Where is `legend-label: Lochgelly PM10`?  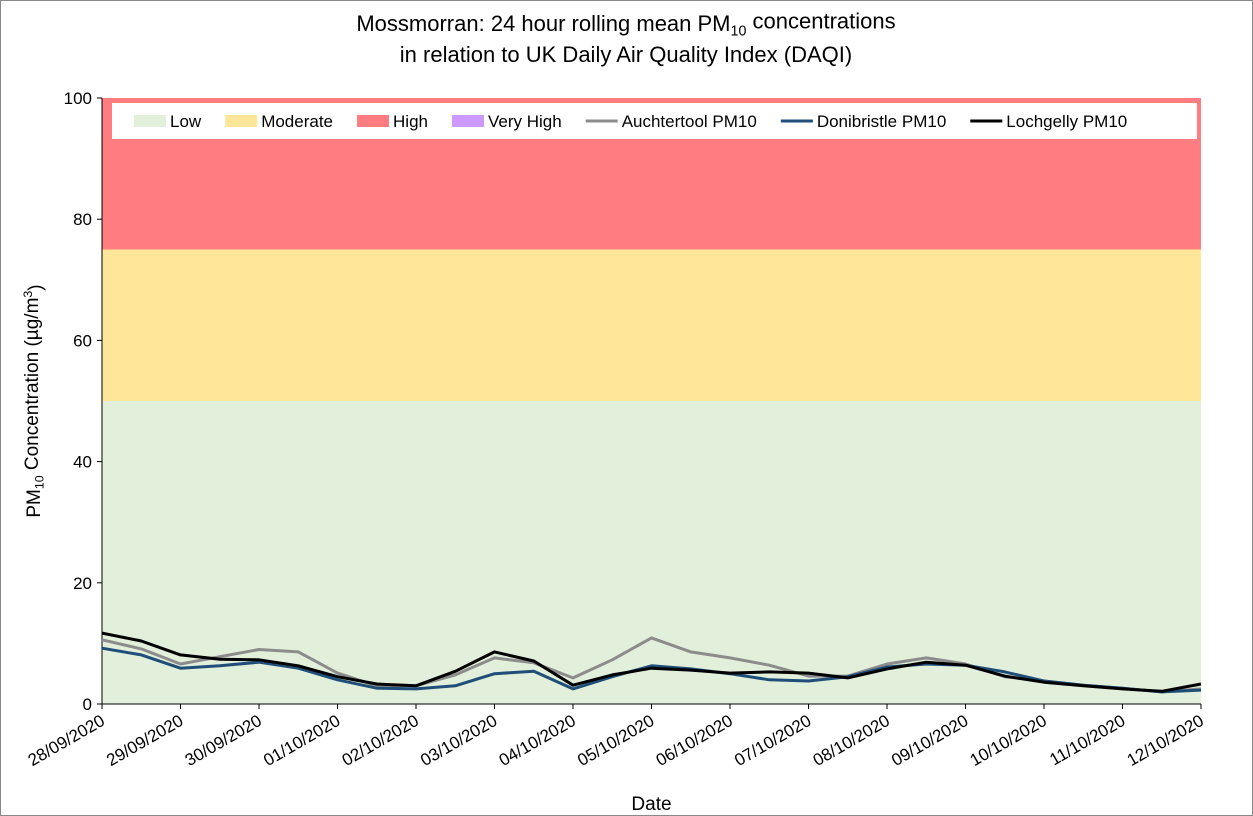 legend-label: Lochgelly PM10 is located at coordinates (1066, 121).